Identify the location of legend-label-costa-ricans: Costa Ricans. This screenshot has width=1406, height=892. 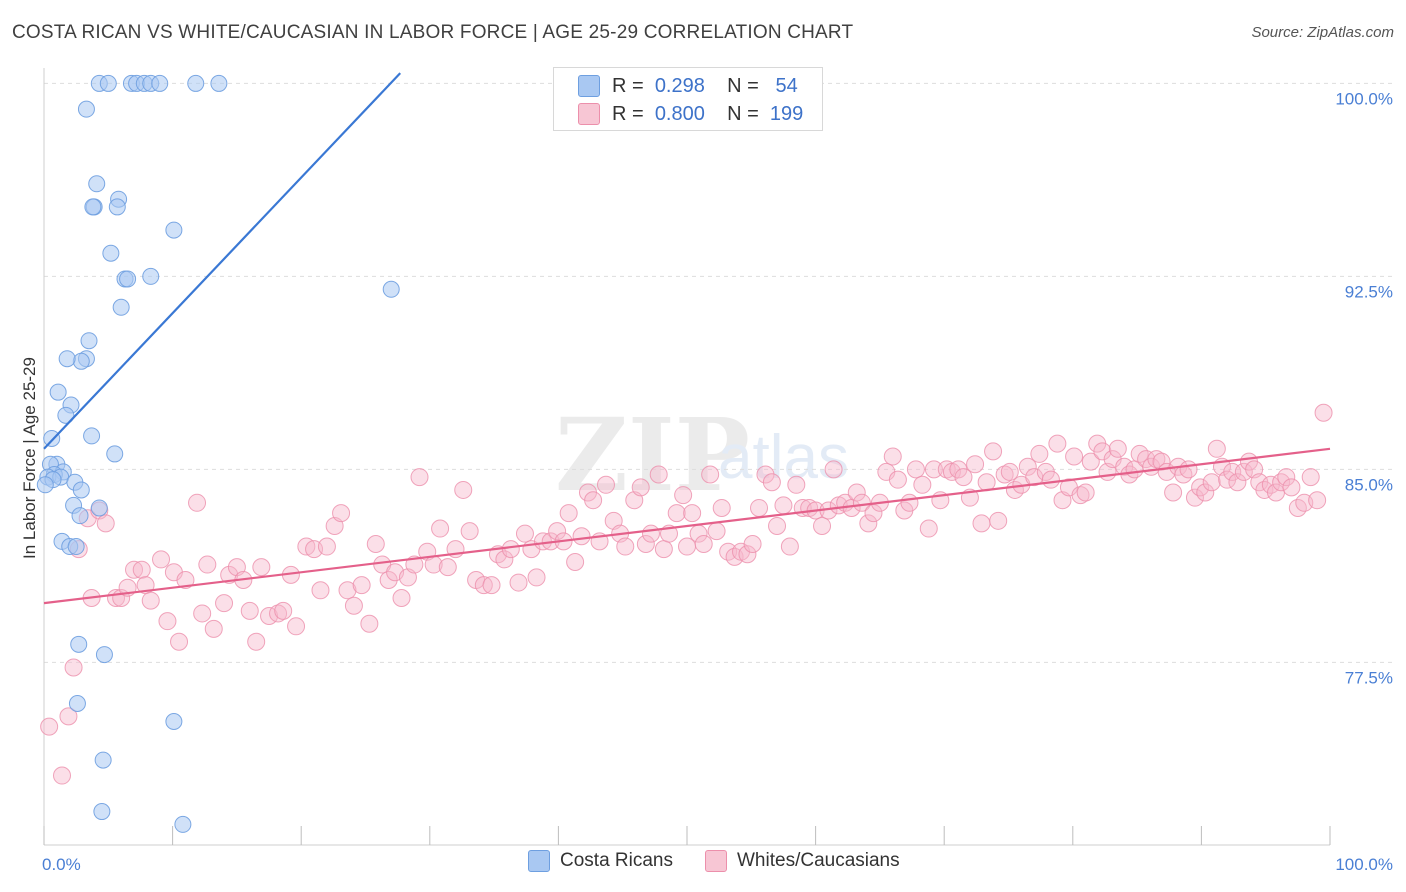
(616, 860).